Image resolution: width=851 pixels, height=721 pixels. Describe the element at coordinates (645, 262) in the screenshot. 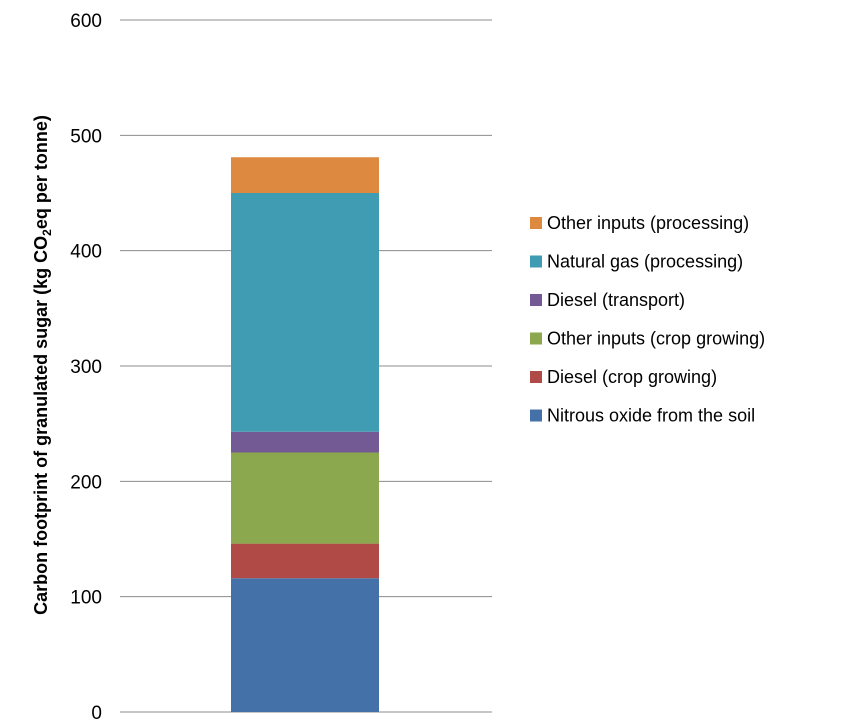

I see `legend-label-2: Natural gas (processing)` at that location.